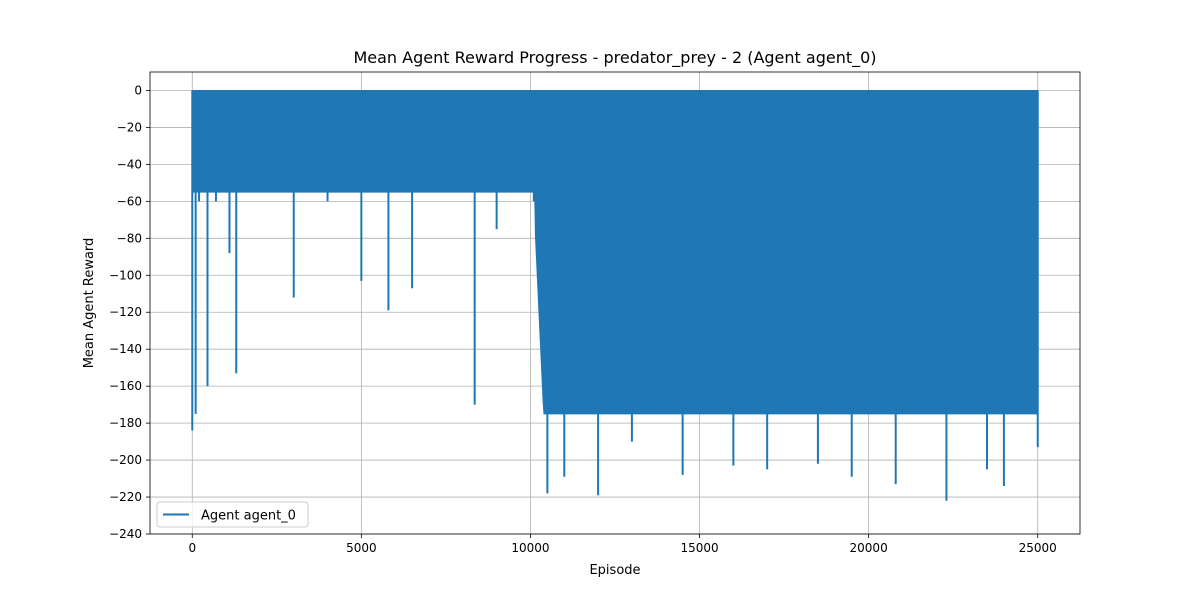 Image resolution: width=1200 pixels, height=600 pixels. Describe the element at coordinates (125, 460) in the screenshot. I see `y-tick-label: −200` at that location.